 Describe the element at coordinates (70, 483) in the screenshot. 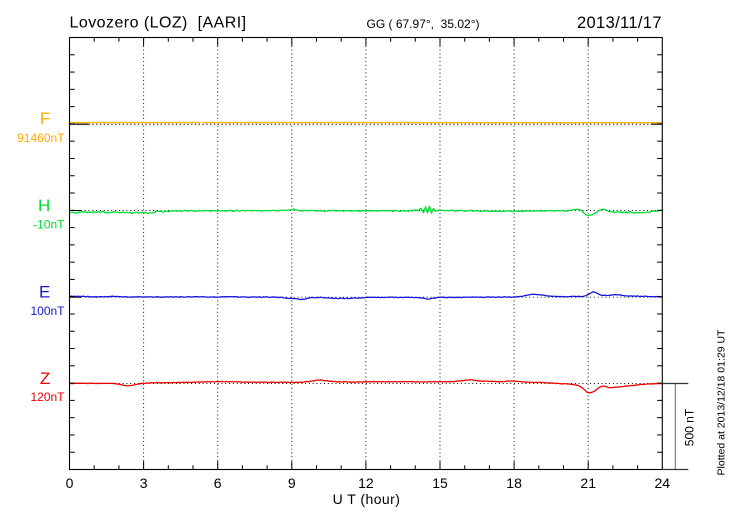

I see `svg-text: 0` at that location.